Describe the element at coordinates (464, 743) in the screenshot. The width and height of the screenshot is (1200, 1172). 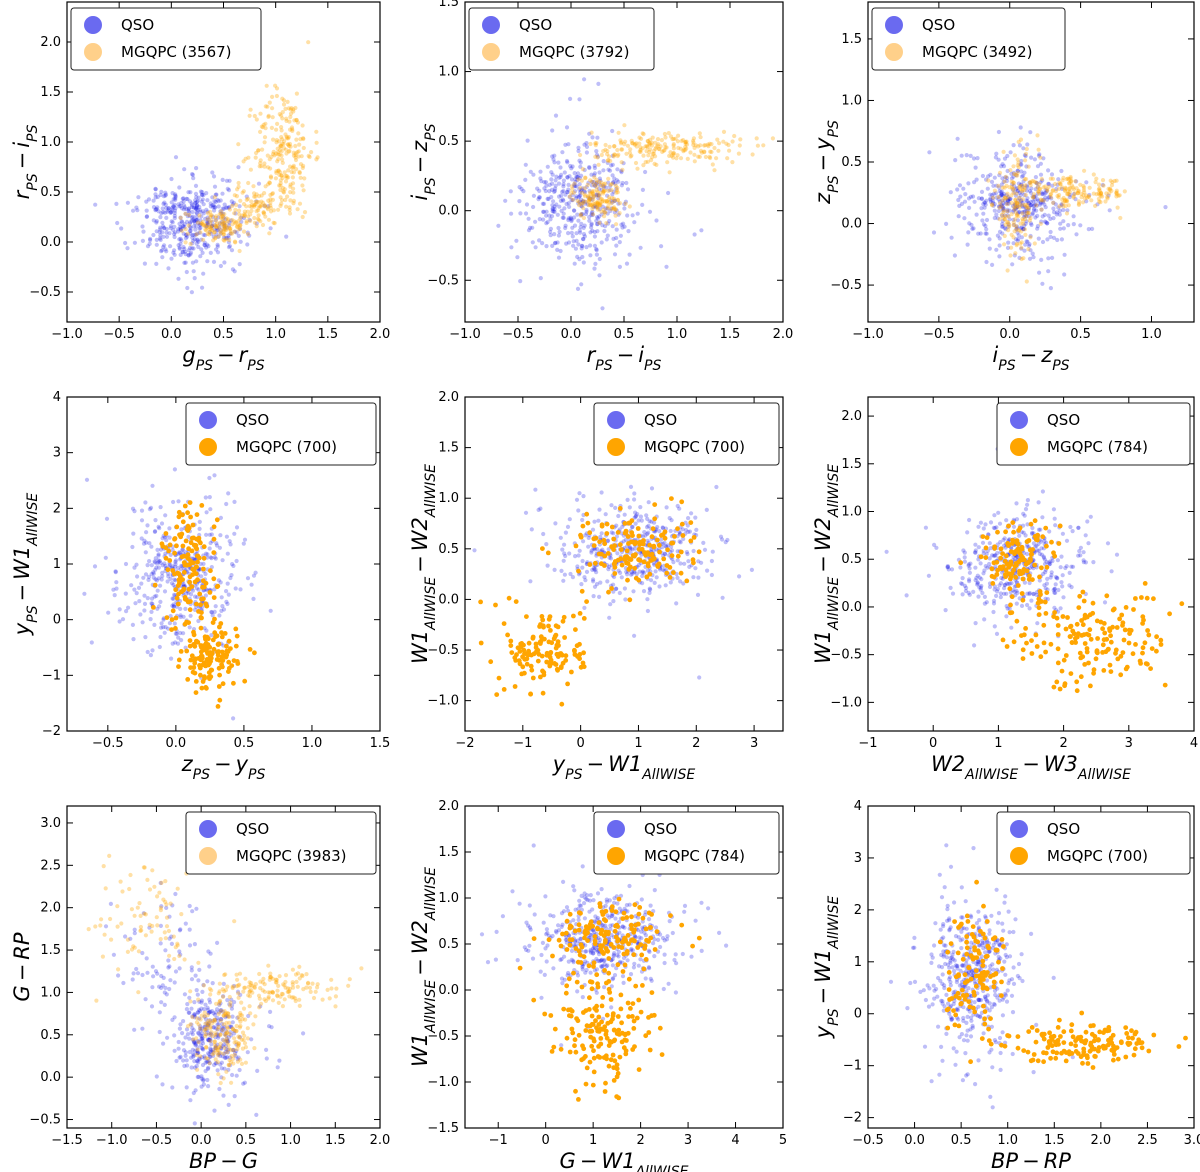
I see `p5-xtick-label: −2` at that location.